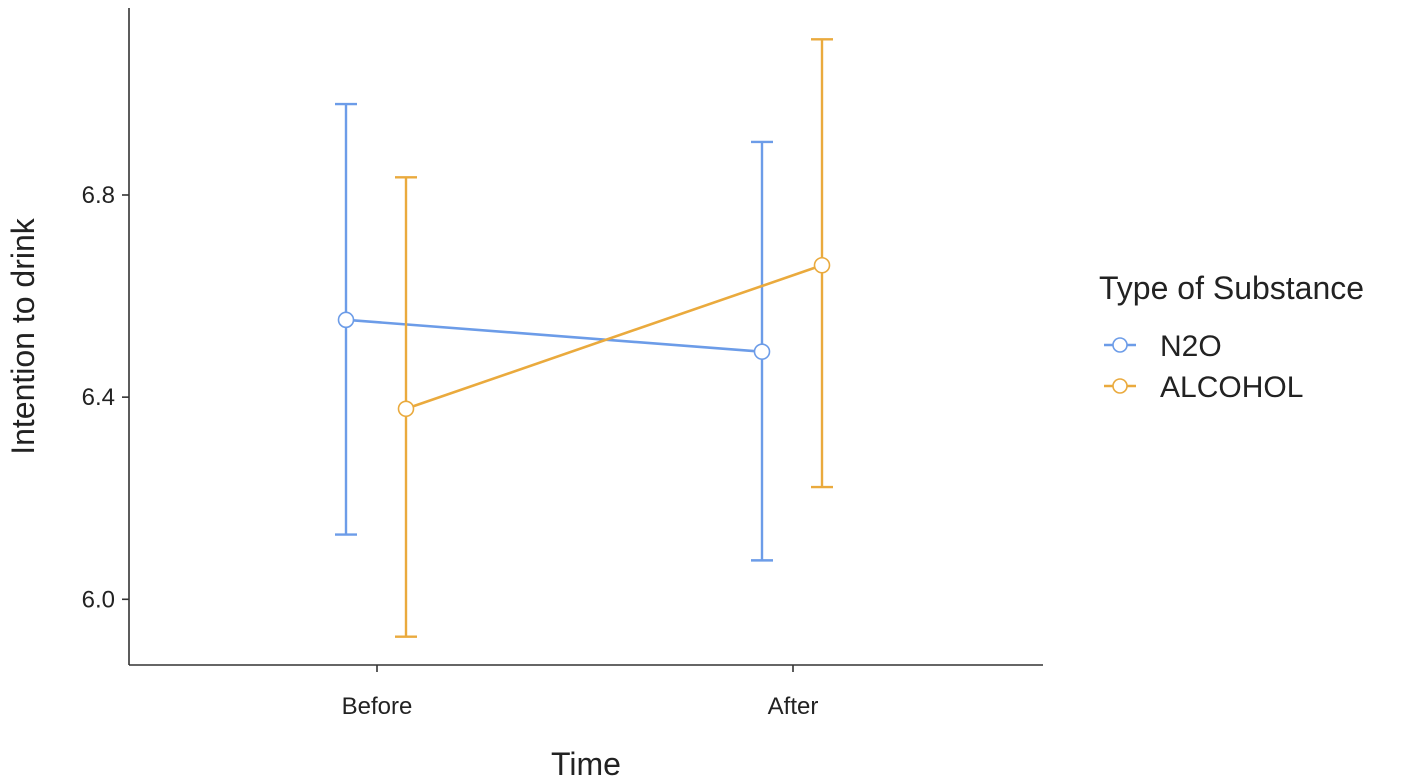 The height and width of the screenshot is (783, 1418). Describe the element at coordinates (23, 336) in the screenshot. I see `y-axis-title: Intention to drink` at that location.